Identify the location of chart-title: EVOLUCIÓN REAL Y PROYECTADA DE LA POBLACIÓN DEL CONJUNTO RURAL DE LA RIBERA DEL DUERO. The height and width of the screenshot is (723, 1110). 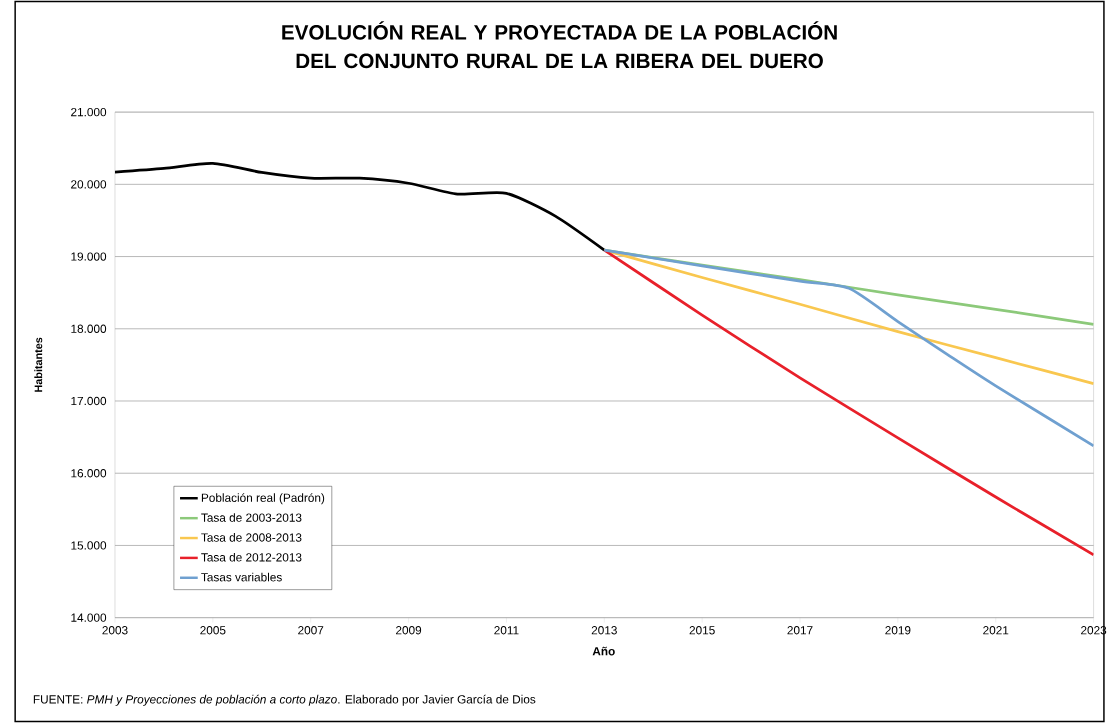
(559, 45).